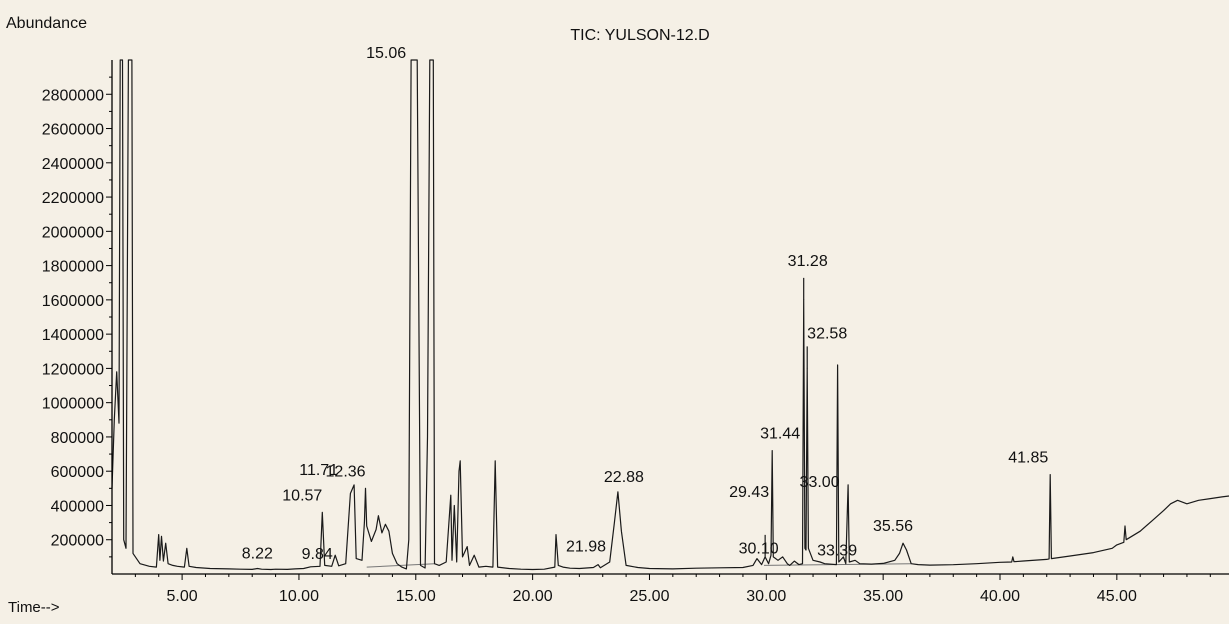 The image size is (1229, 624). What do you see at coordinates (827, 333) in the screenshot?
I see `peak-label: 32.58` at bounding box center [827, 333].